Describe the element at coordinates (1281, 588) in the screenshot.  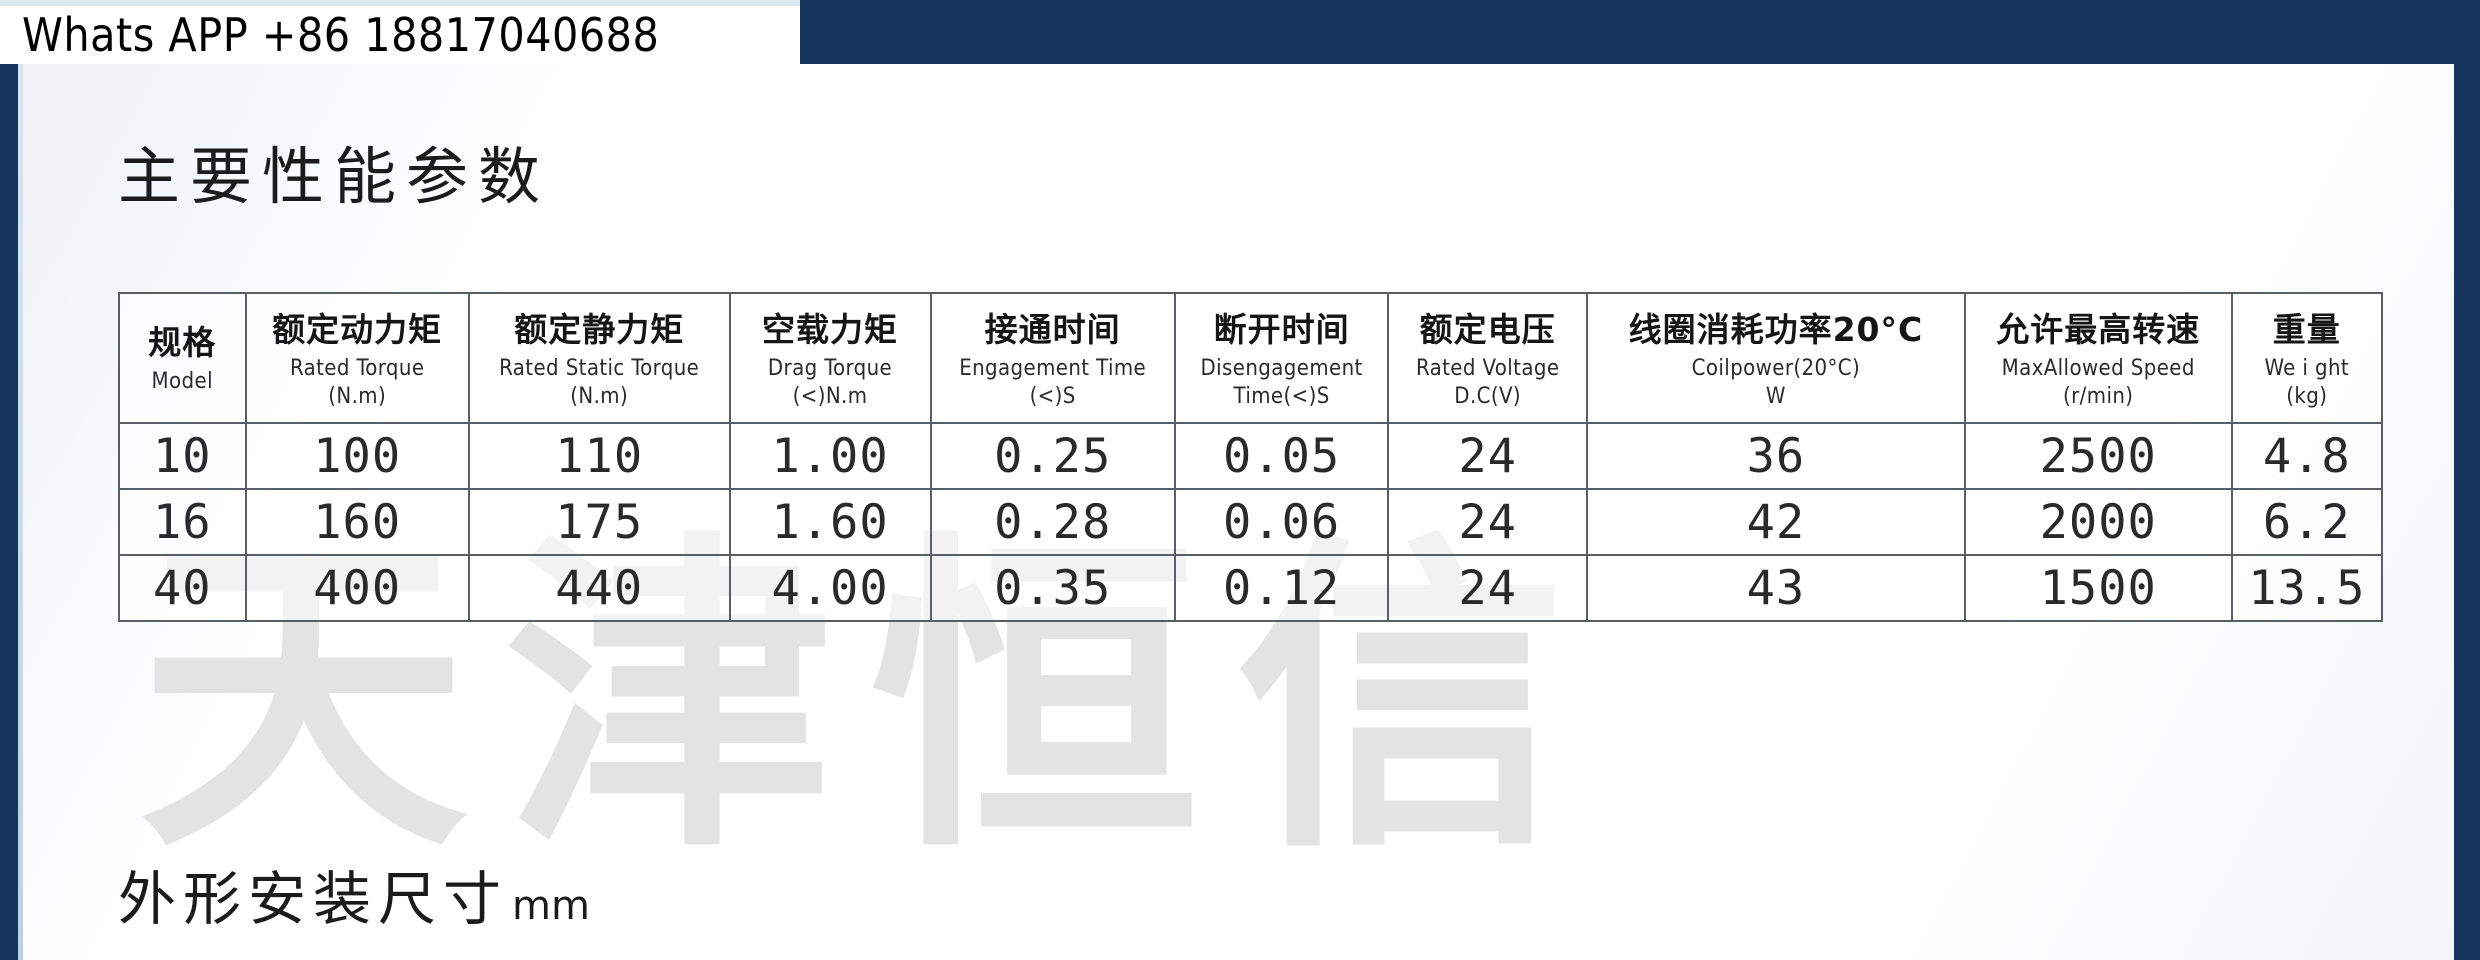
I see `cell: 0.12` at that location.